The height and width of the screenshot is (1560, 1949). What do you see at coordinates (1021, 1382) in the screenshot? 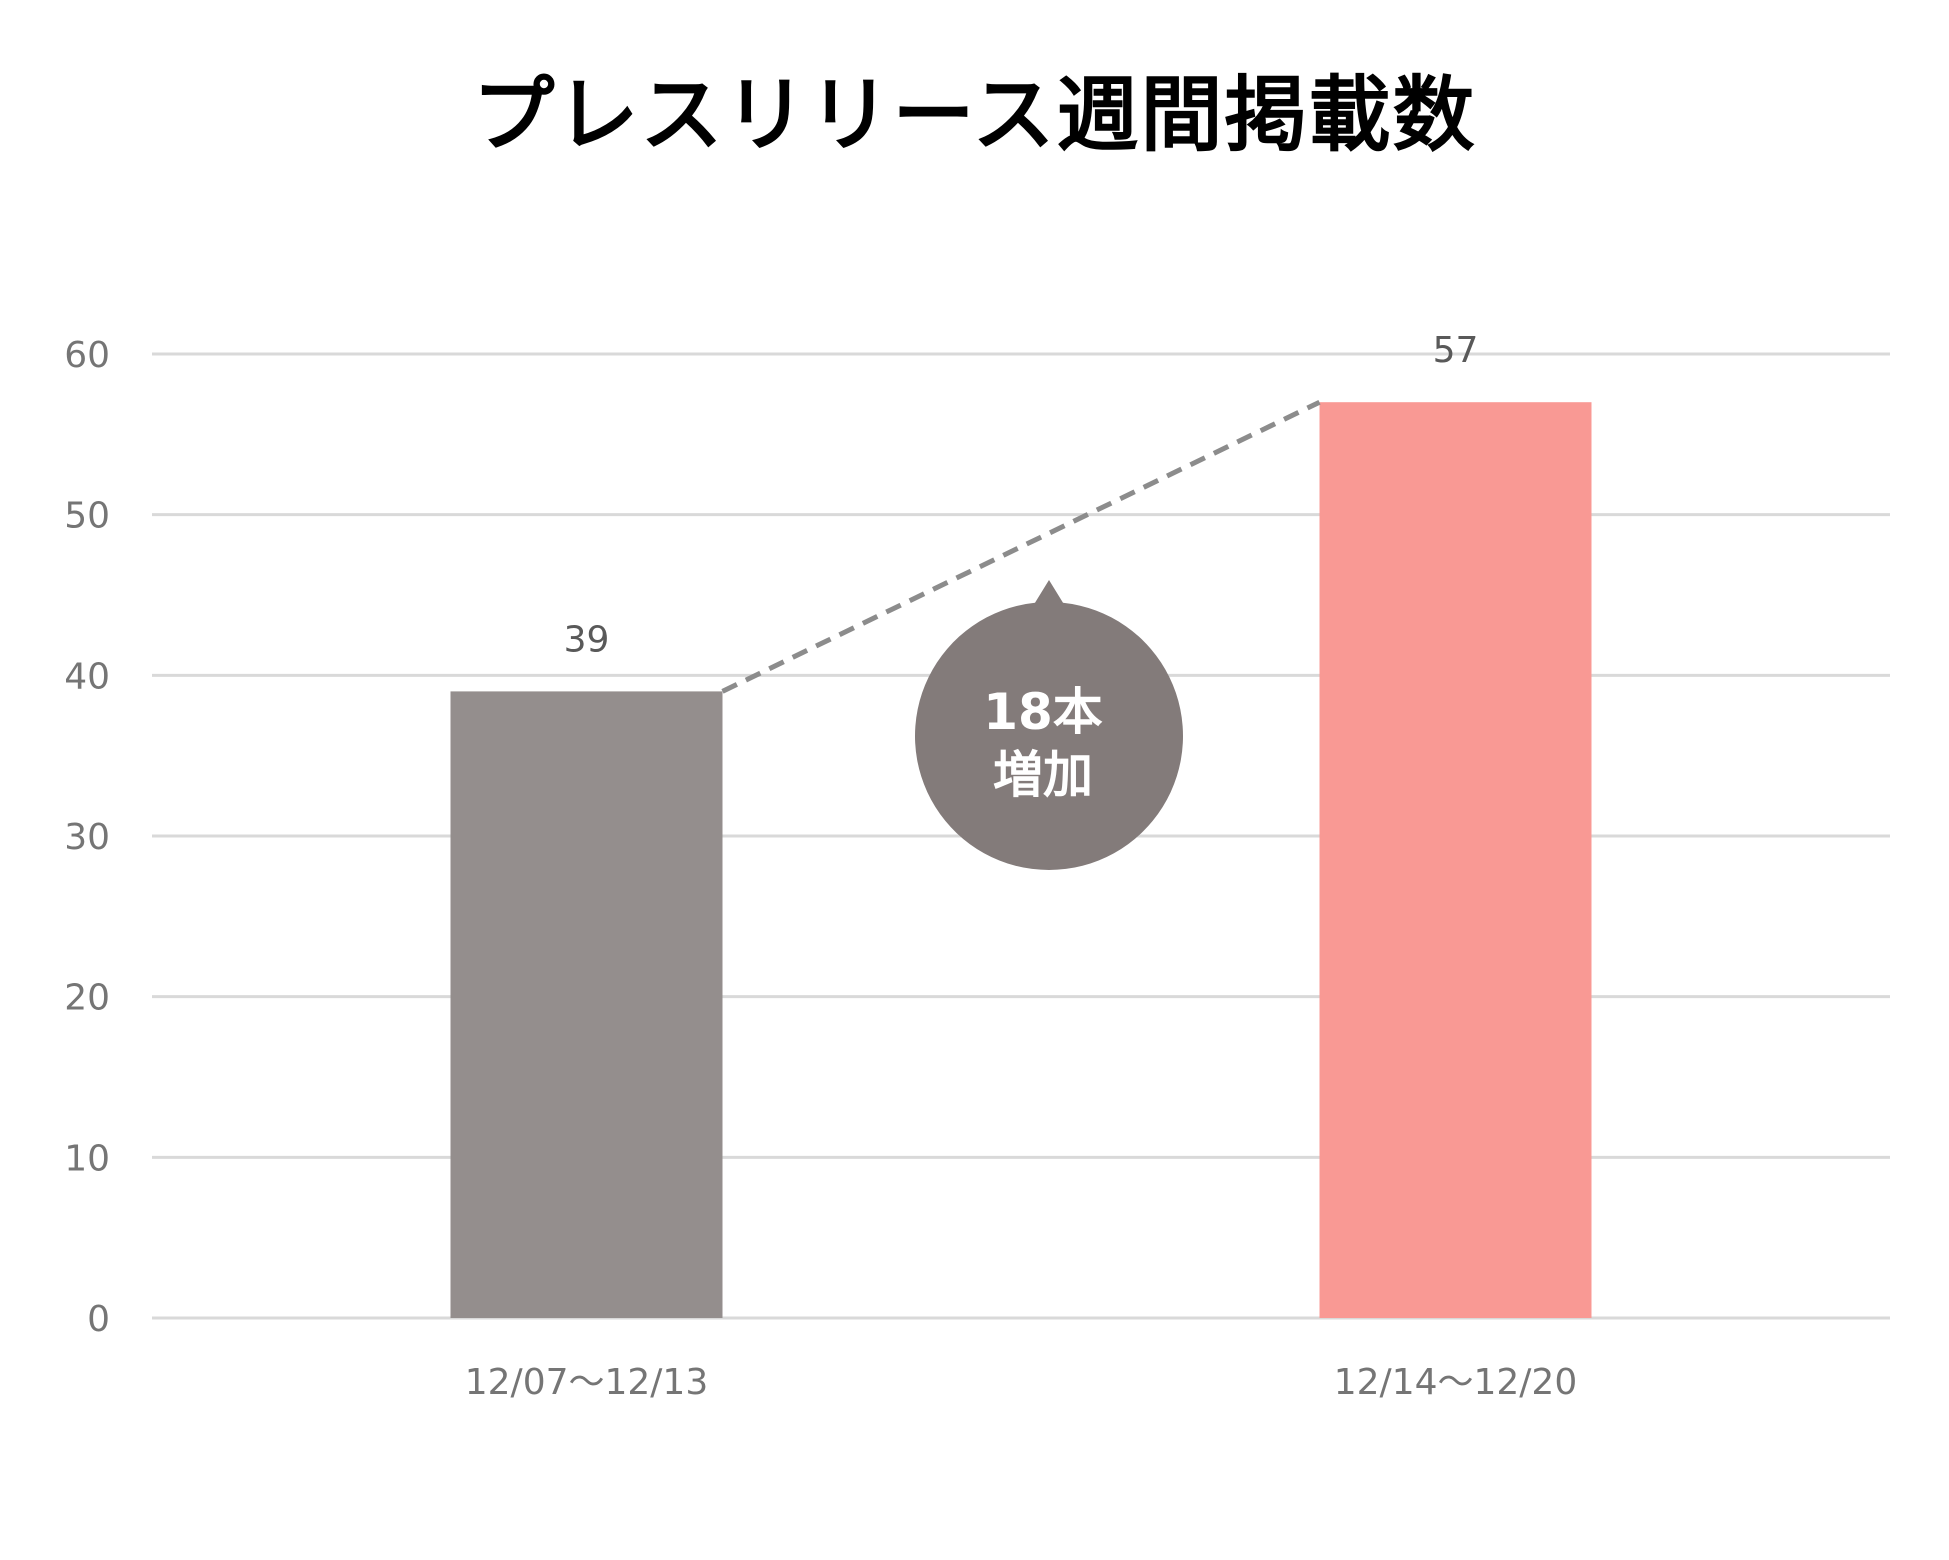
I see `x-axis-ticks: 12/07〜12/13 12/14〜12/20` at bounding box center [1021, 1382].